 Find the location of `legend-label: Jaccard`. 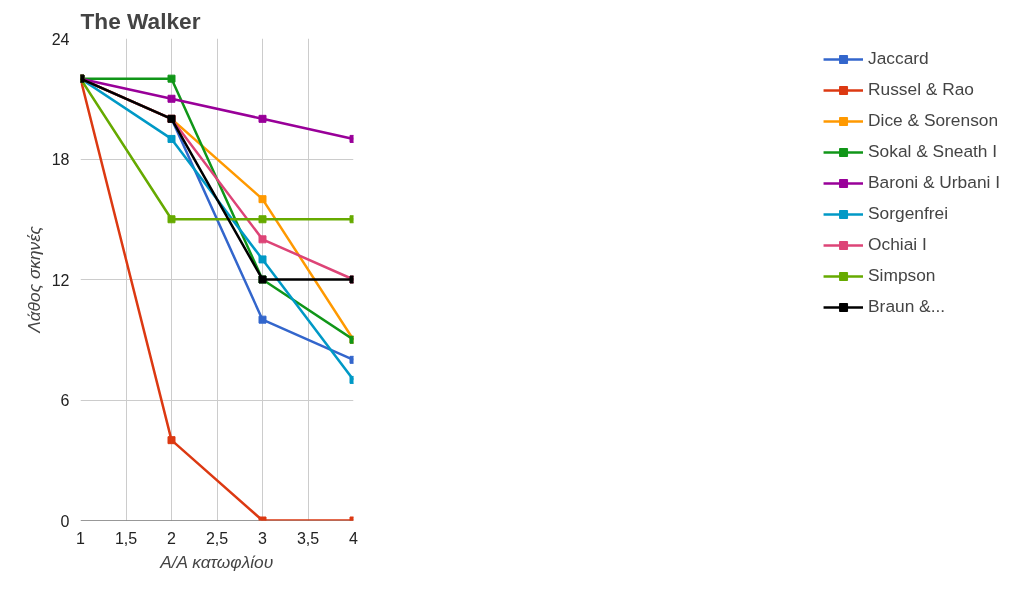

legend-label: Jaccard is located at coordinates (898, 58).